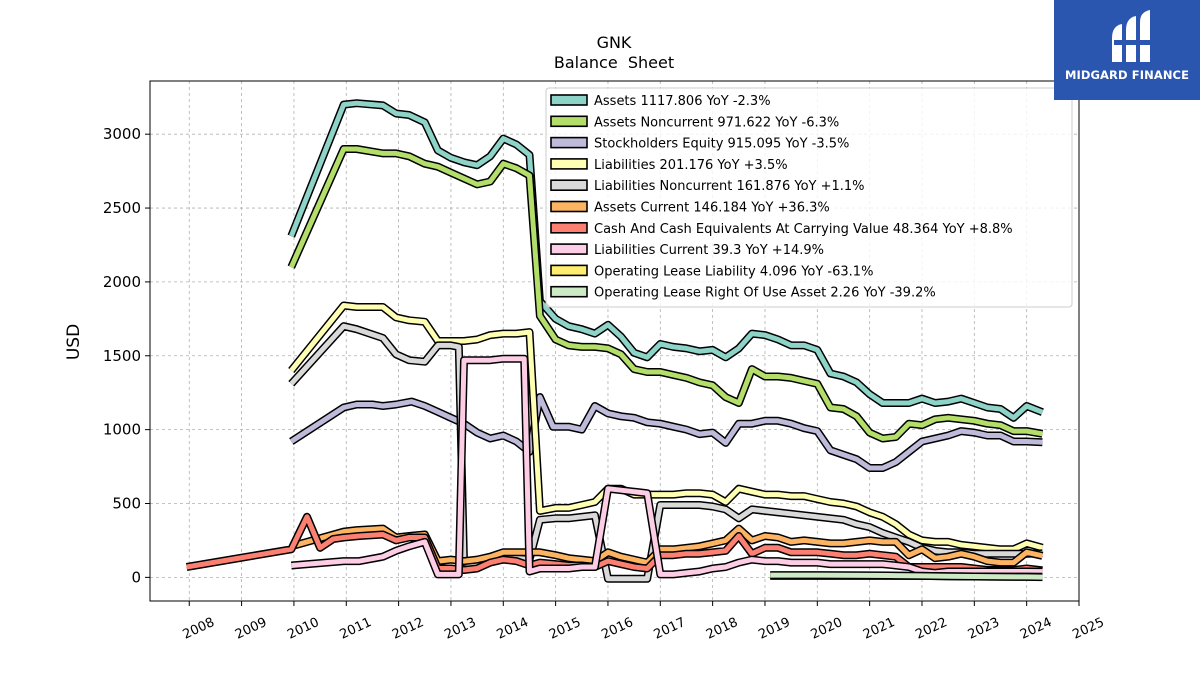 The height and width of the screenshot is (675, 1200). I want to click on x-tick-label: 2021, so click(879, 629).